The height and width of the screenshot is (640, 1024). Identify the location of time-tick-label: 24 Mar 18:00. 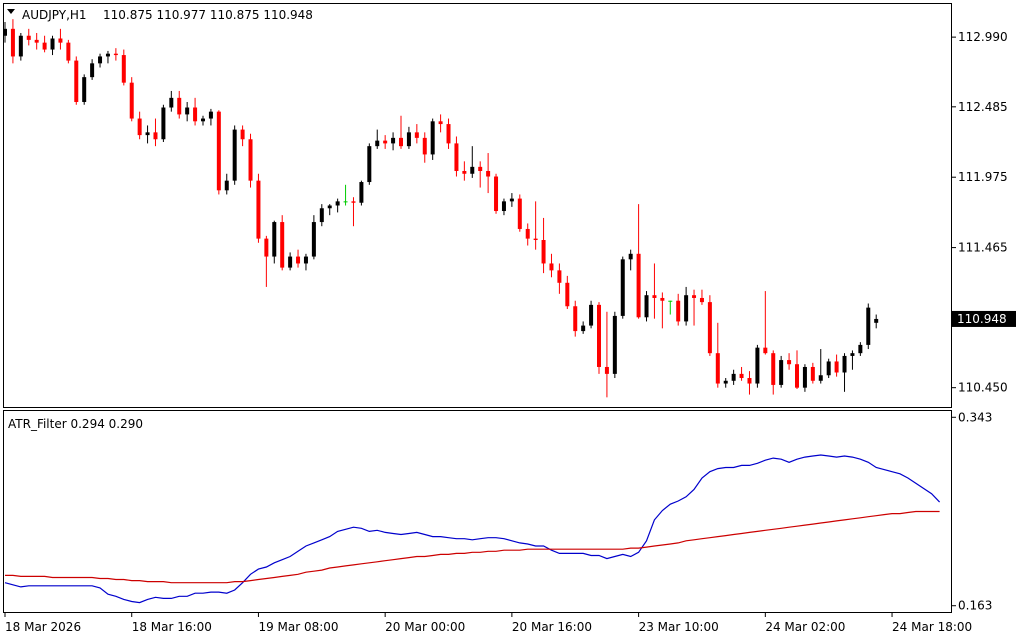
(932, 627).